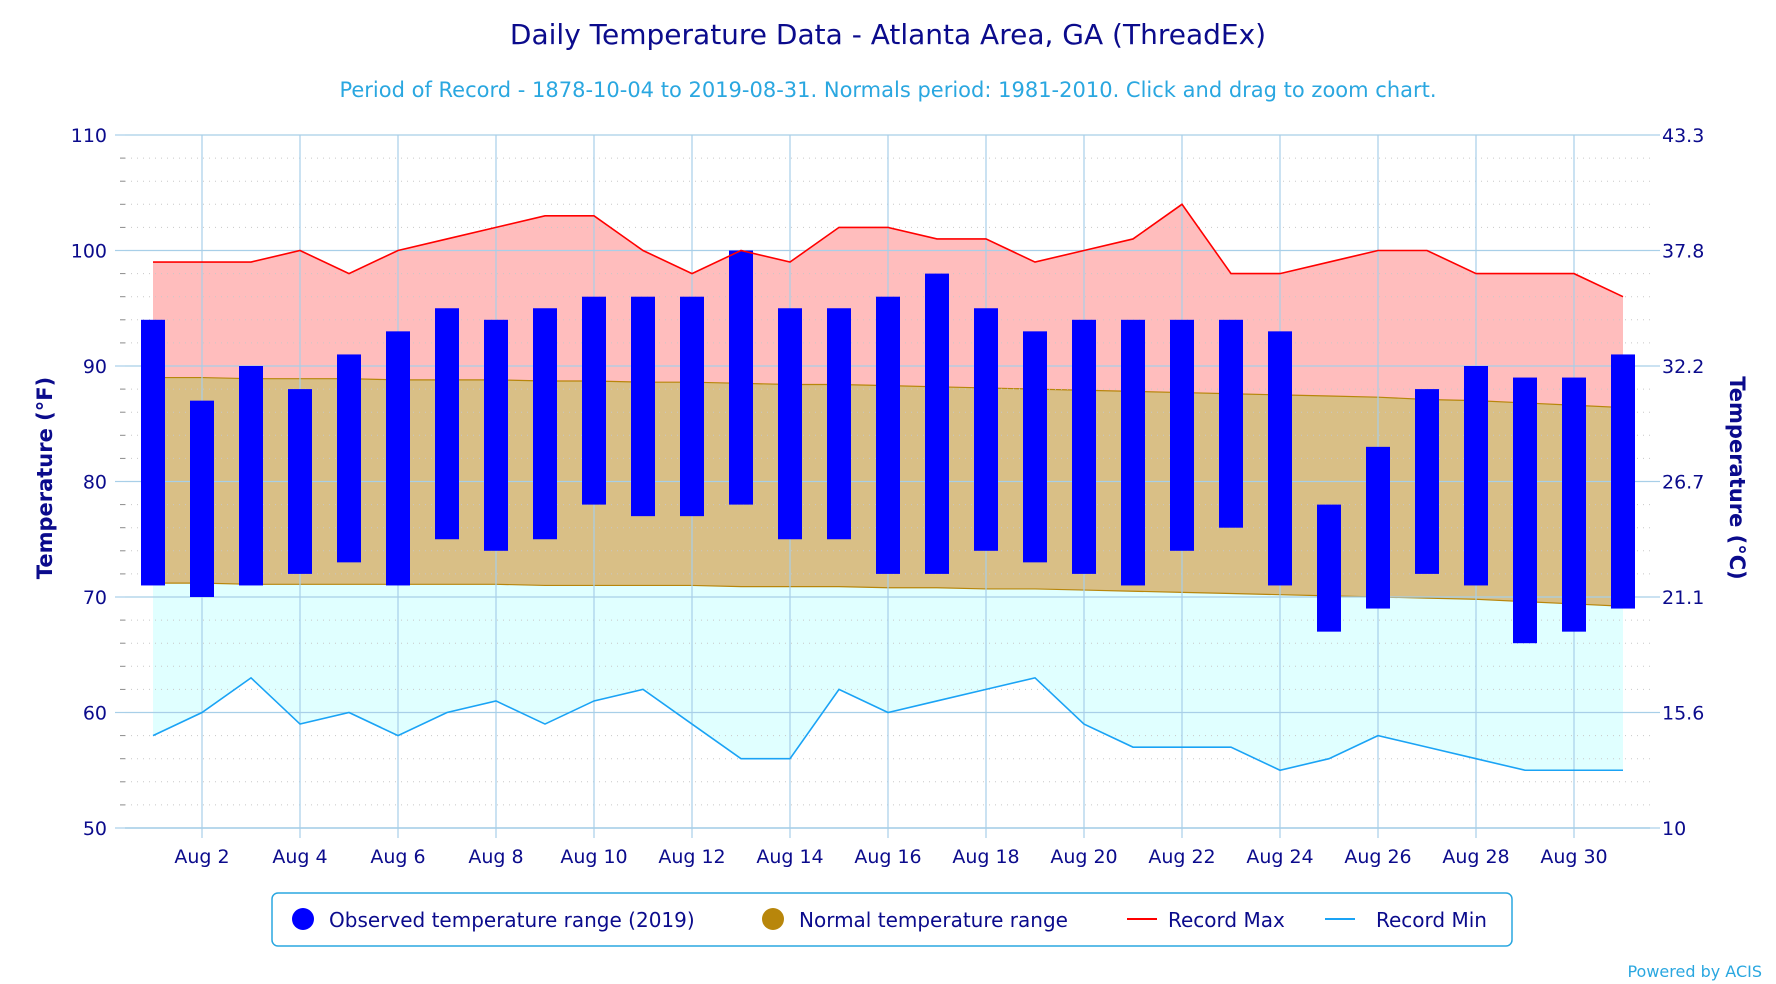  Describe the element at coordinates (1475, 857) in the screenshot. I see `x-tick-label: Aug 28` at that location.